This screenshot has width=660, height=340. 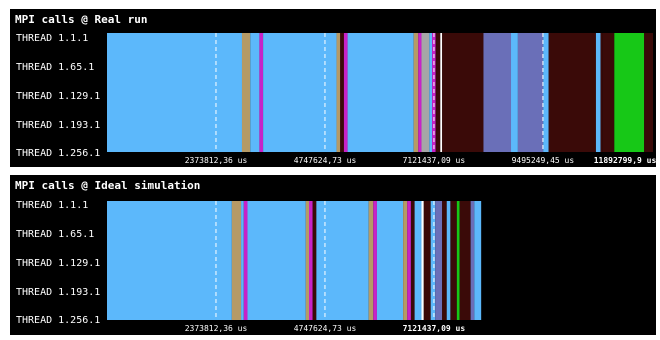 What do you see at coordinates (434, 328) in the screenshot?
I see `time-axis-end-label: 7121437,09 us` at bounding box center [434, 328].